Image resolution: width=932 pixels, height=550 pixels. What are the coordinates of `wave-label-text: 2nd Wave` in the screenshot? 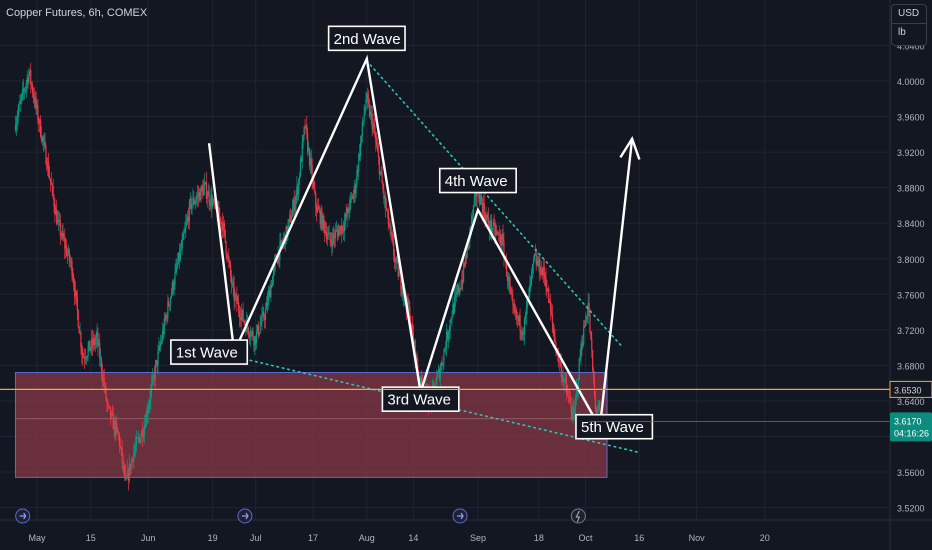 It's located at (367, 39).